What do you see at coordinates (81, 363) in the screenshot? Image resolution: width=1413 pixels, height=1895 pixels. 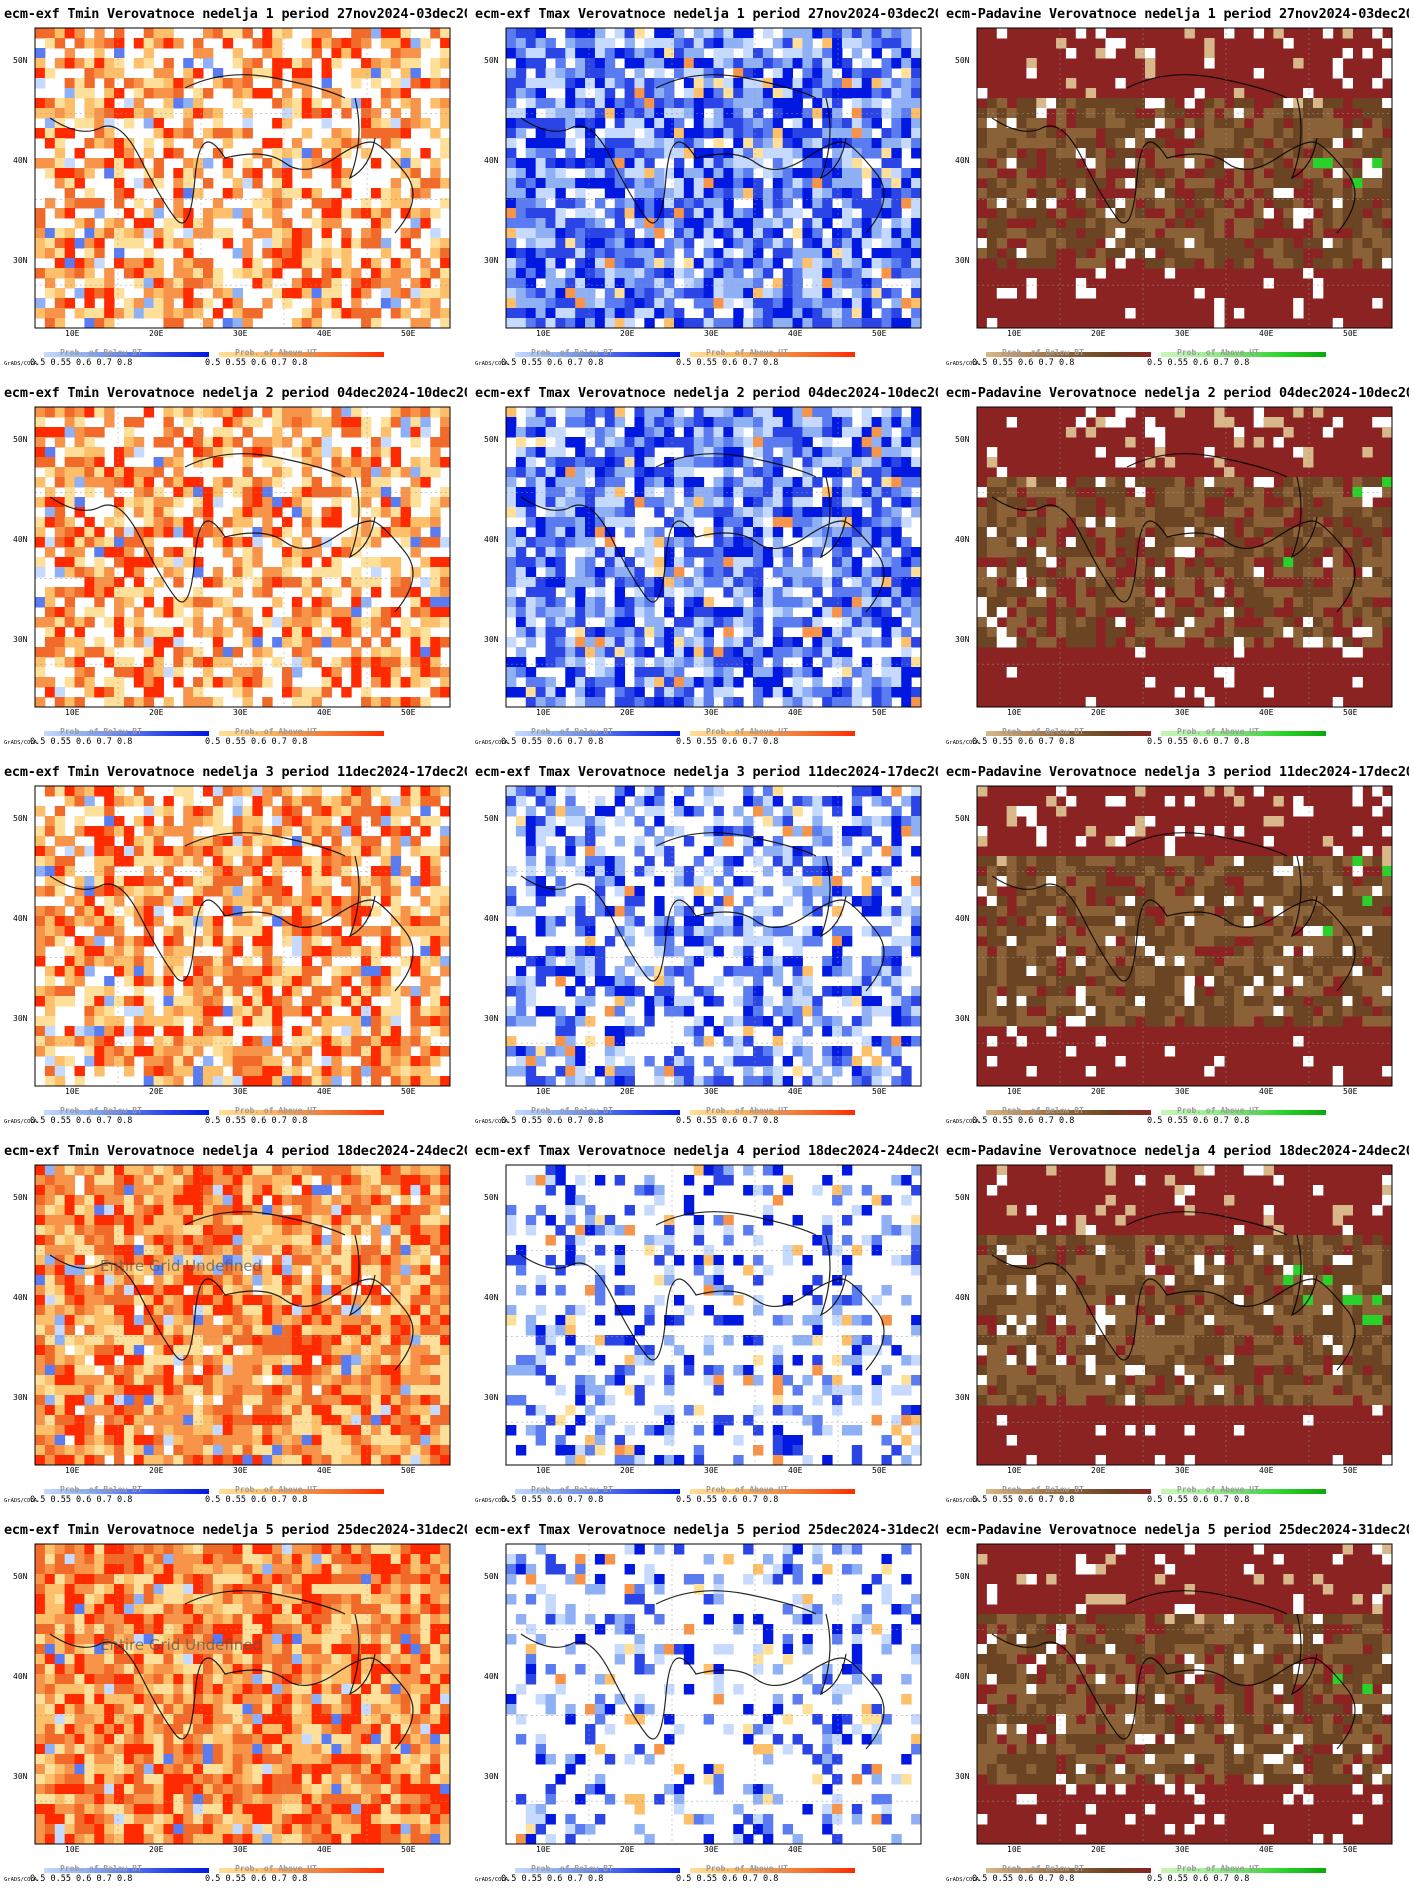 I see `legend-ticks: 0.5 0.55 0.6 0.7 0.8` at bounding box center [81, 363].